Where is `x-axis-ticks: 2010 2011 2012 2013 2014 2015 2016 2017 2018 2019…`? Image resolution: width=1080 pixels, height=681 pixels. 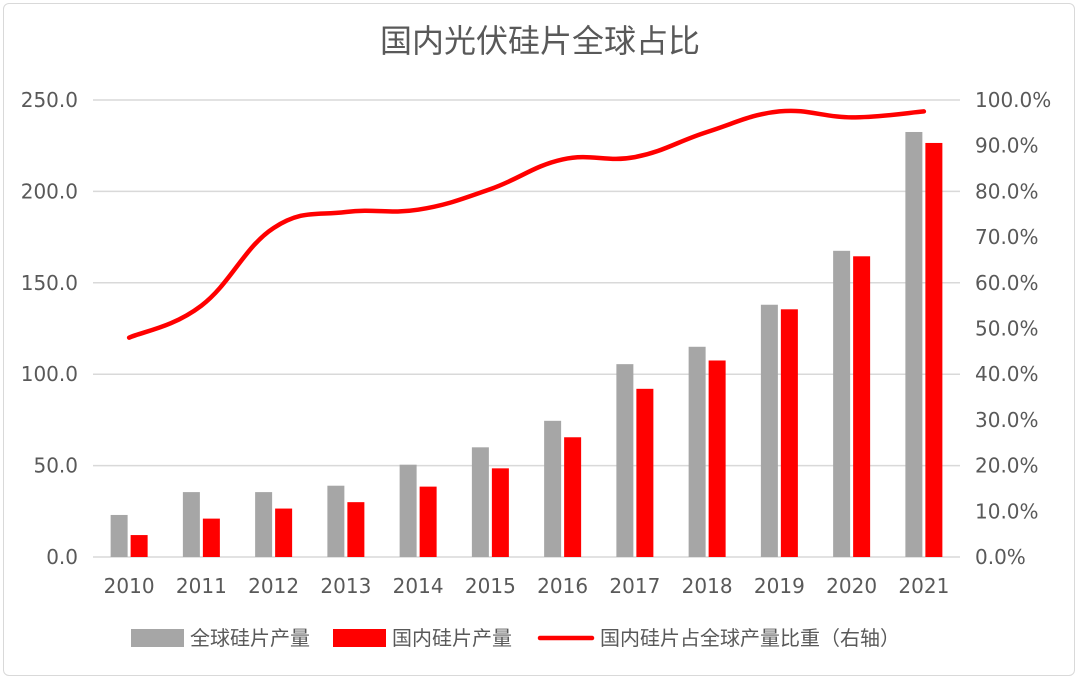
x-axis-ticks: 2010 2011 2012 2013 2014 2015 2016 2017 2018 2019… is located at coordinates (527, 586).